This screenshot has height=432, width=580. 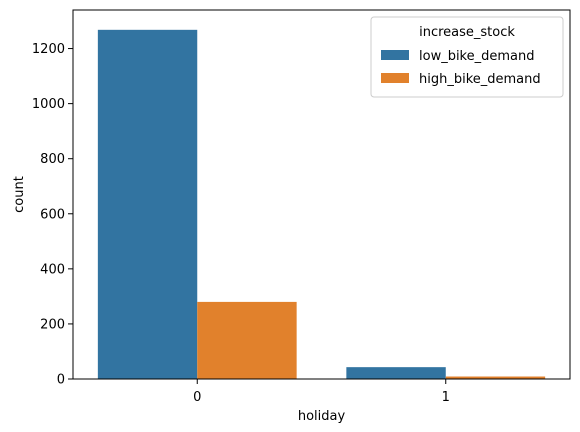 What do you see at coordinates (322, 416) in the screenshot?
I see `x-axis-label: holiday` at bounding box center [322, 416].